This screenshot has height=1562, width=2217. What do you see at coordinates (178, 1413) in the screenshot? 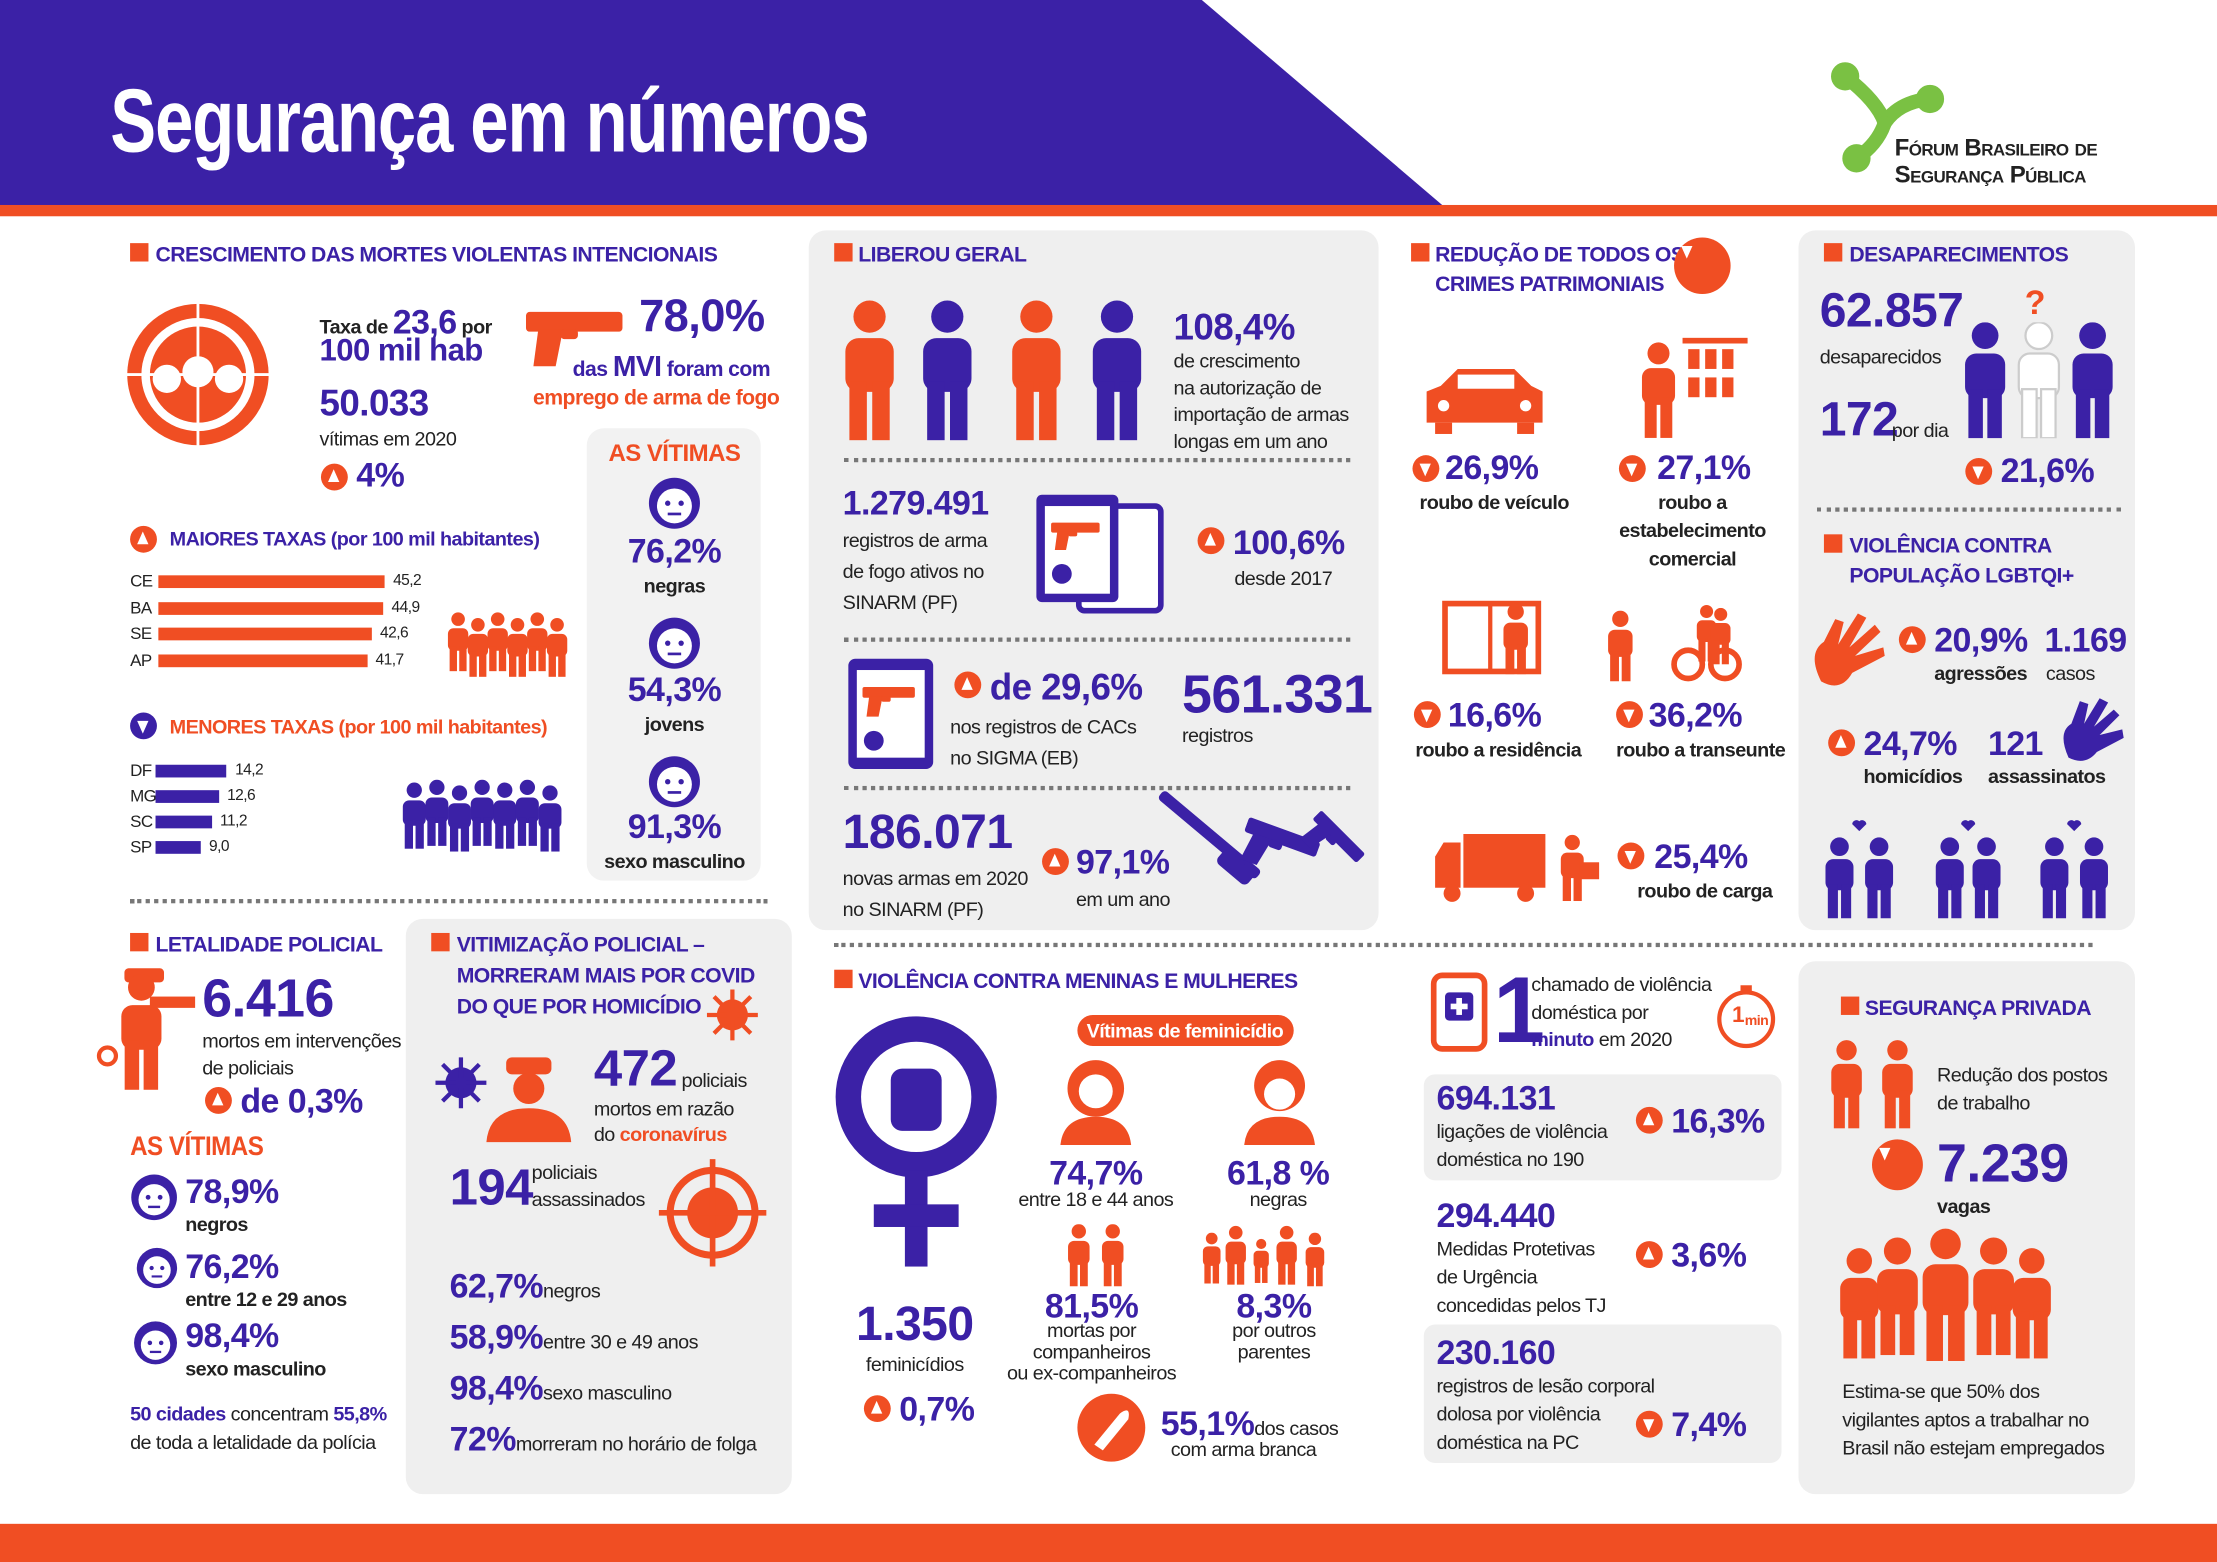
I see `text: 50 cidades` at bounding box center [178, 1413].